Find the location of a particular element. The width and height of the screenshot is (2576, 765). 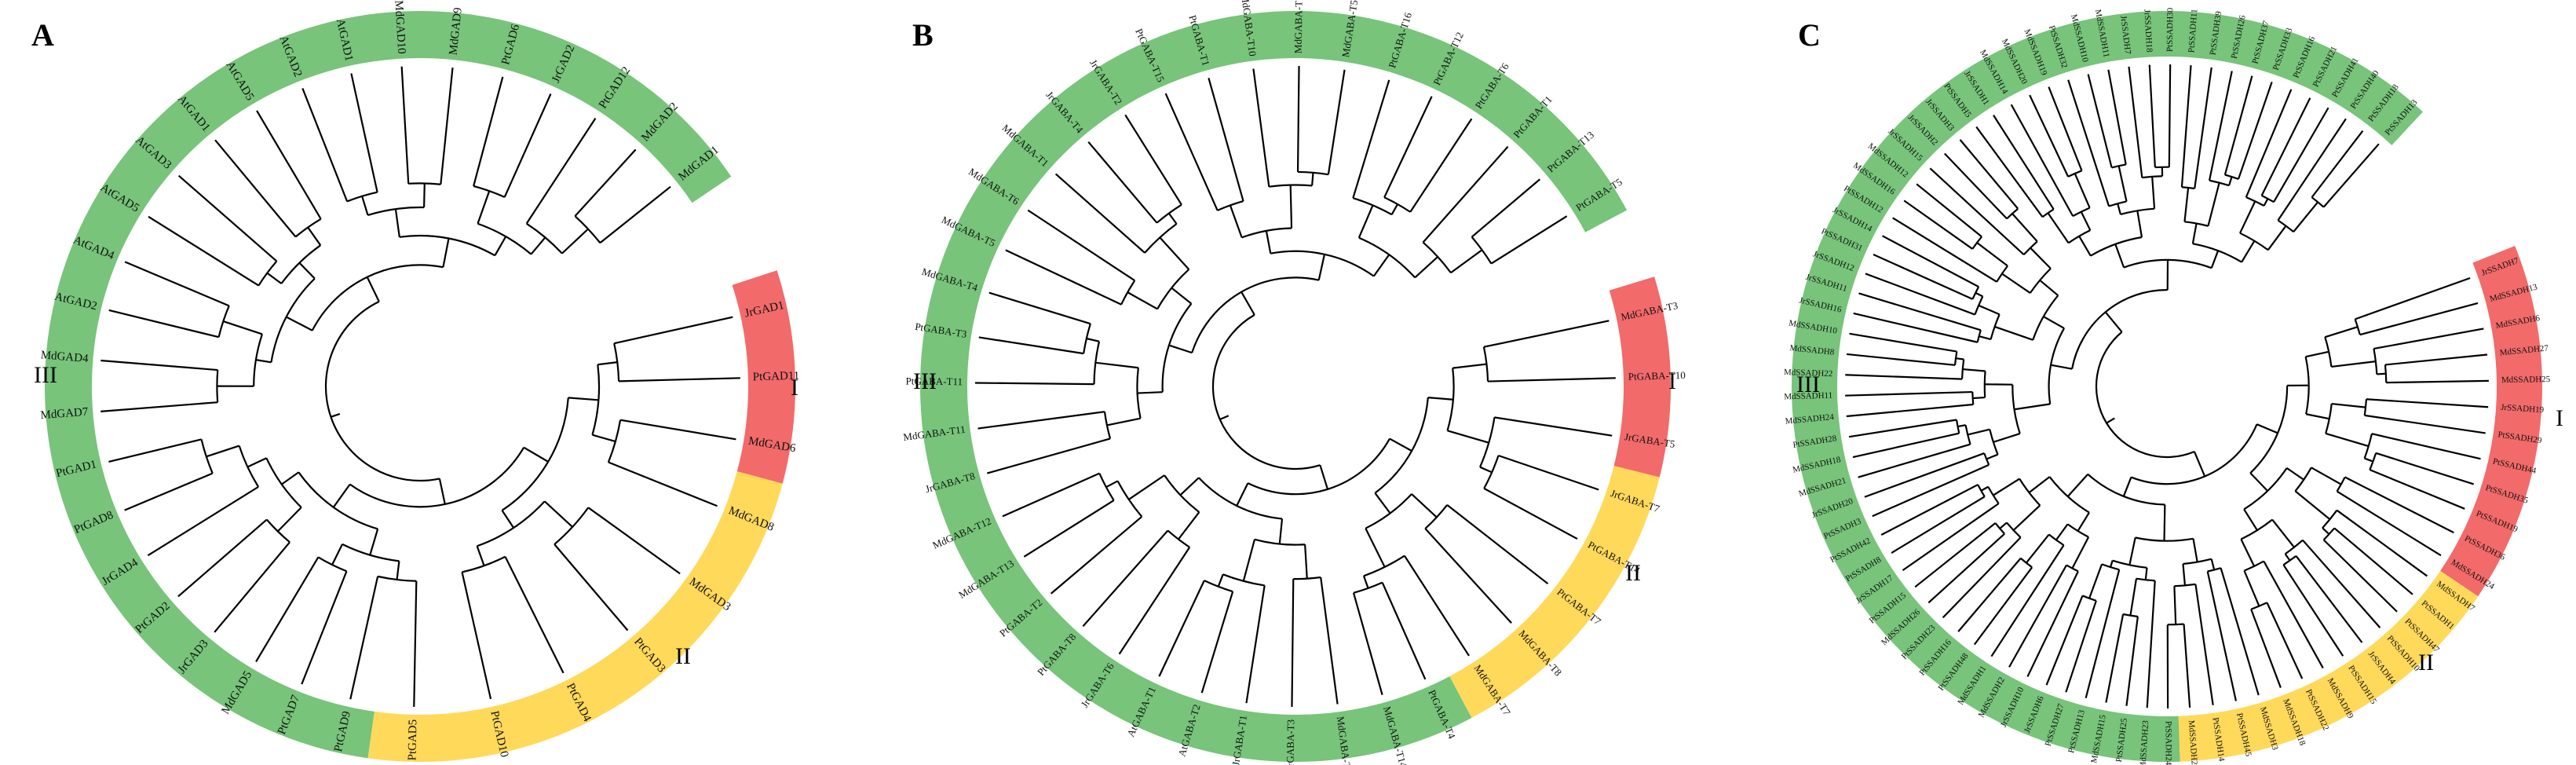

leaf-label: PtSSADH11 is located at coordinates (2193, 31).